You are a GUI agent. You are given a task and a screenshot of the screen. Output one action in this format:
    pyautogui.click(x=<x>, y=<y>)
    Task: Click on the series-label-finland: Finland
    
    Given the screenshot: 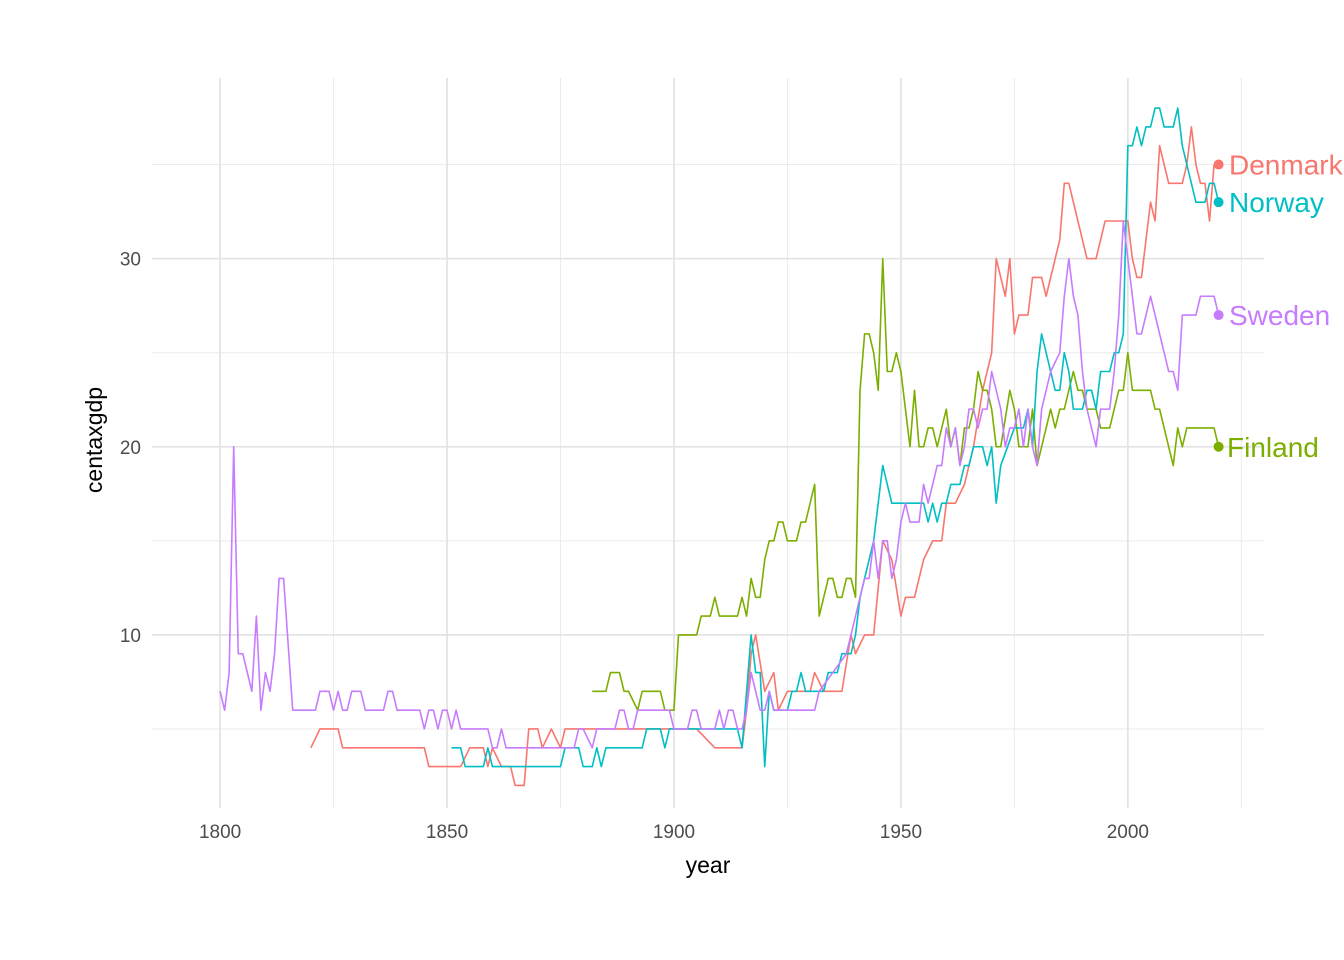 What is the action you would take?
    pyautogui.click(x=1273, y=447)
    